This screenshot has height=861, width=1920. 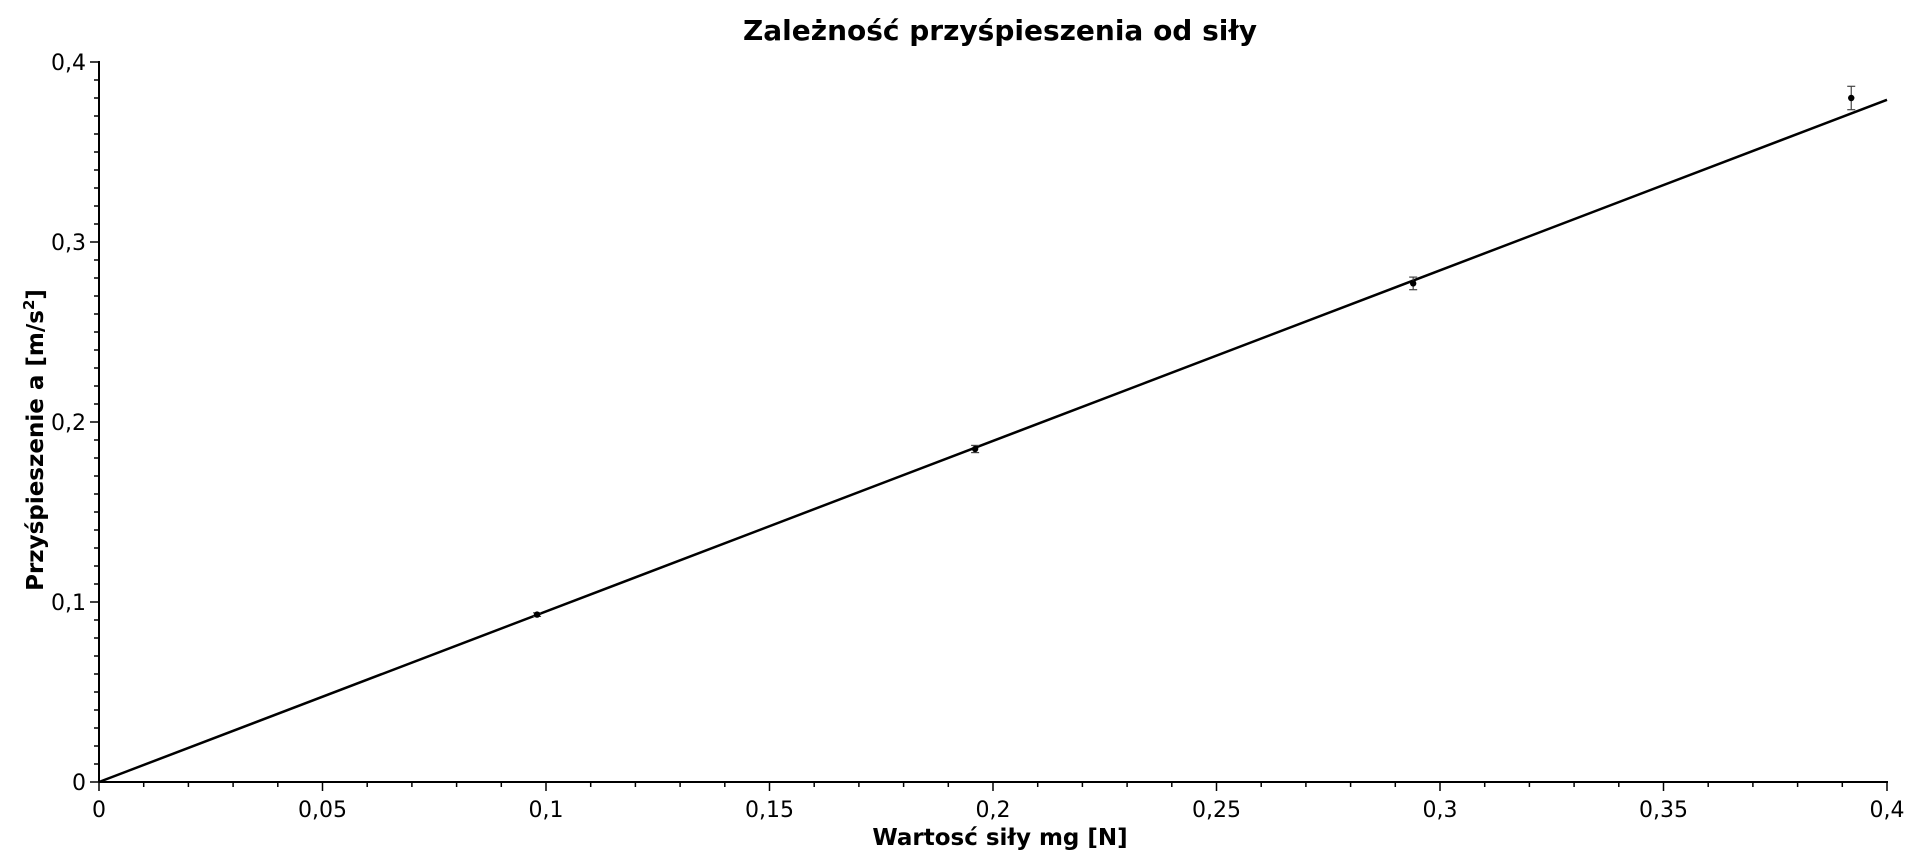 I want to click on y-tick-label: 0, so click(x=79, y=783).